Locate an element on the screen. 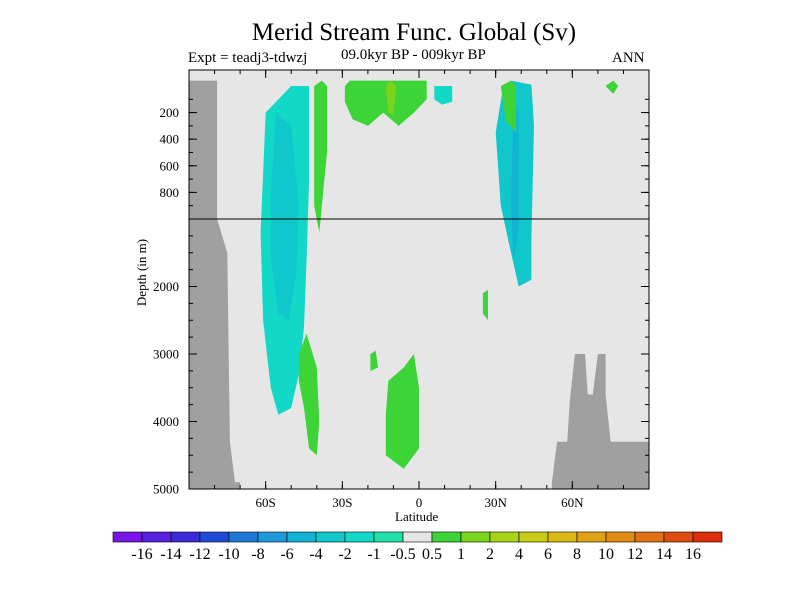 The width and height of the screenshot is (800, 600). y-tick-label: 5000 is located at coordinates (166, 489).